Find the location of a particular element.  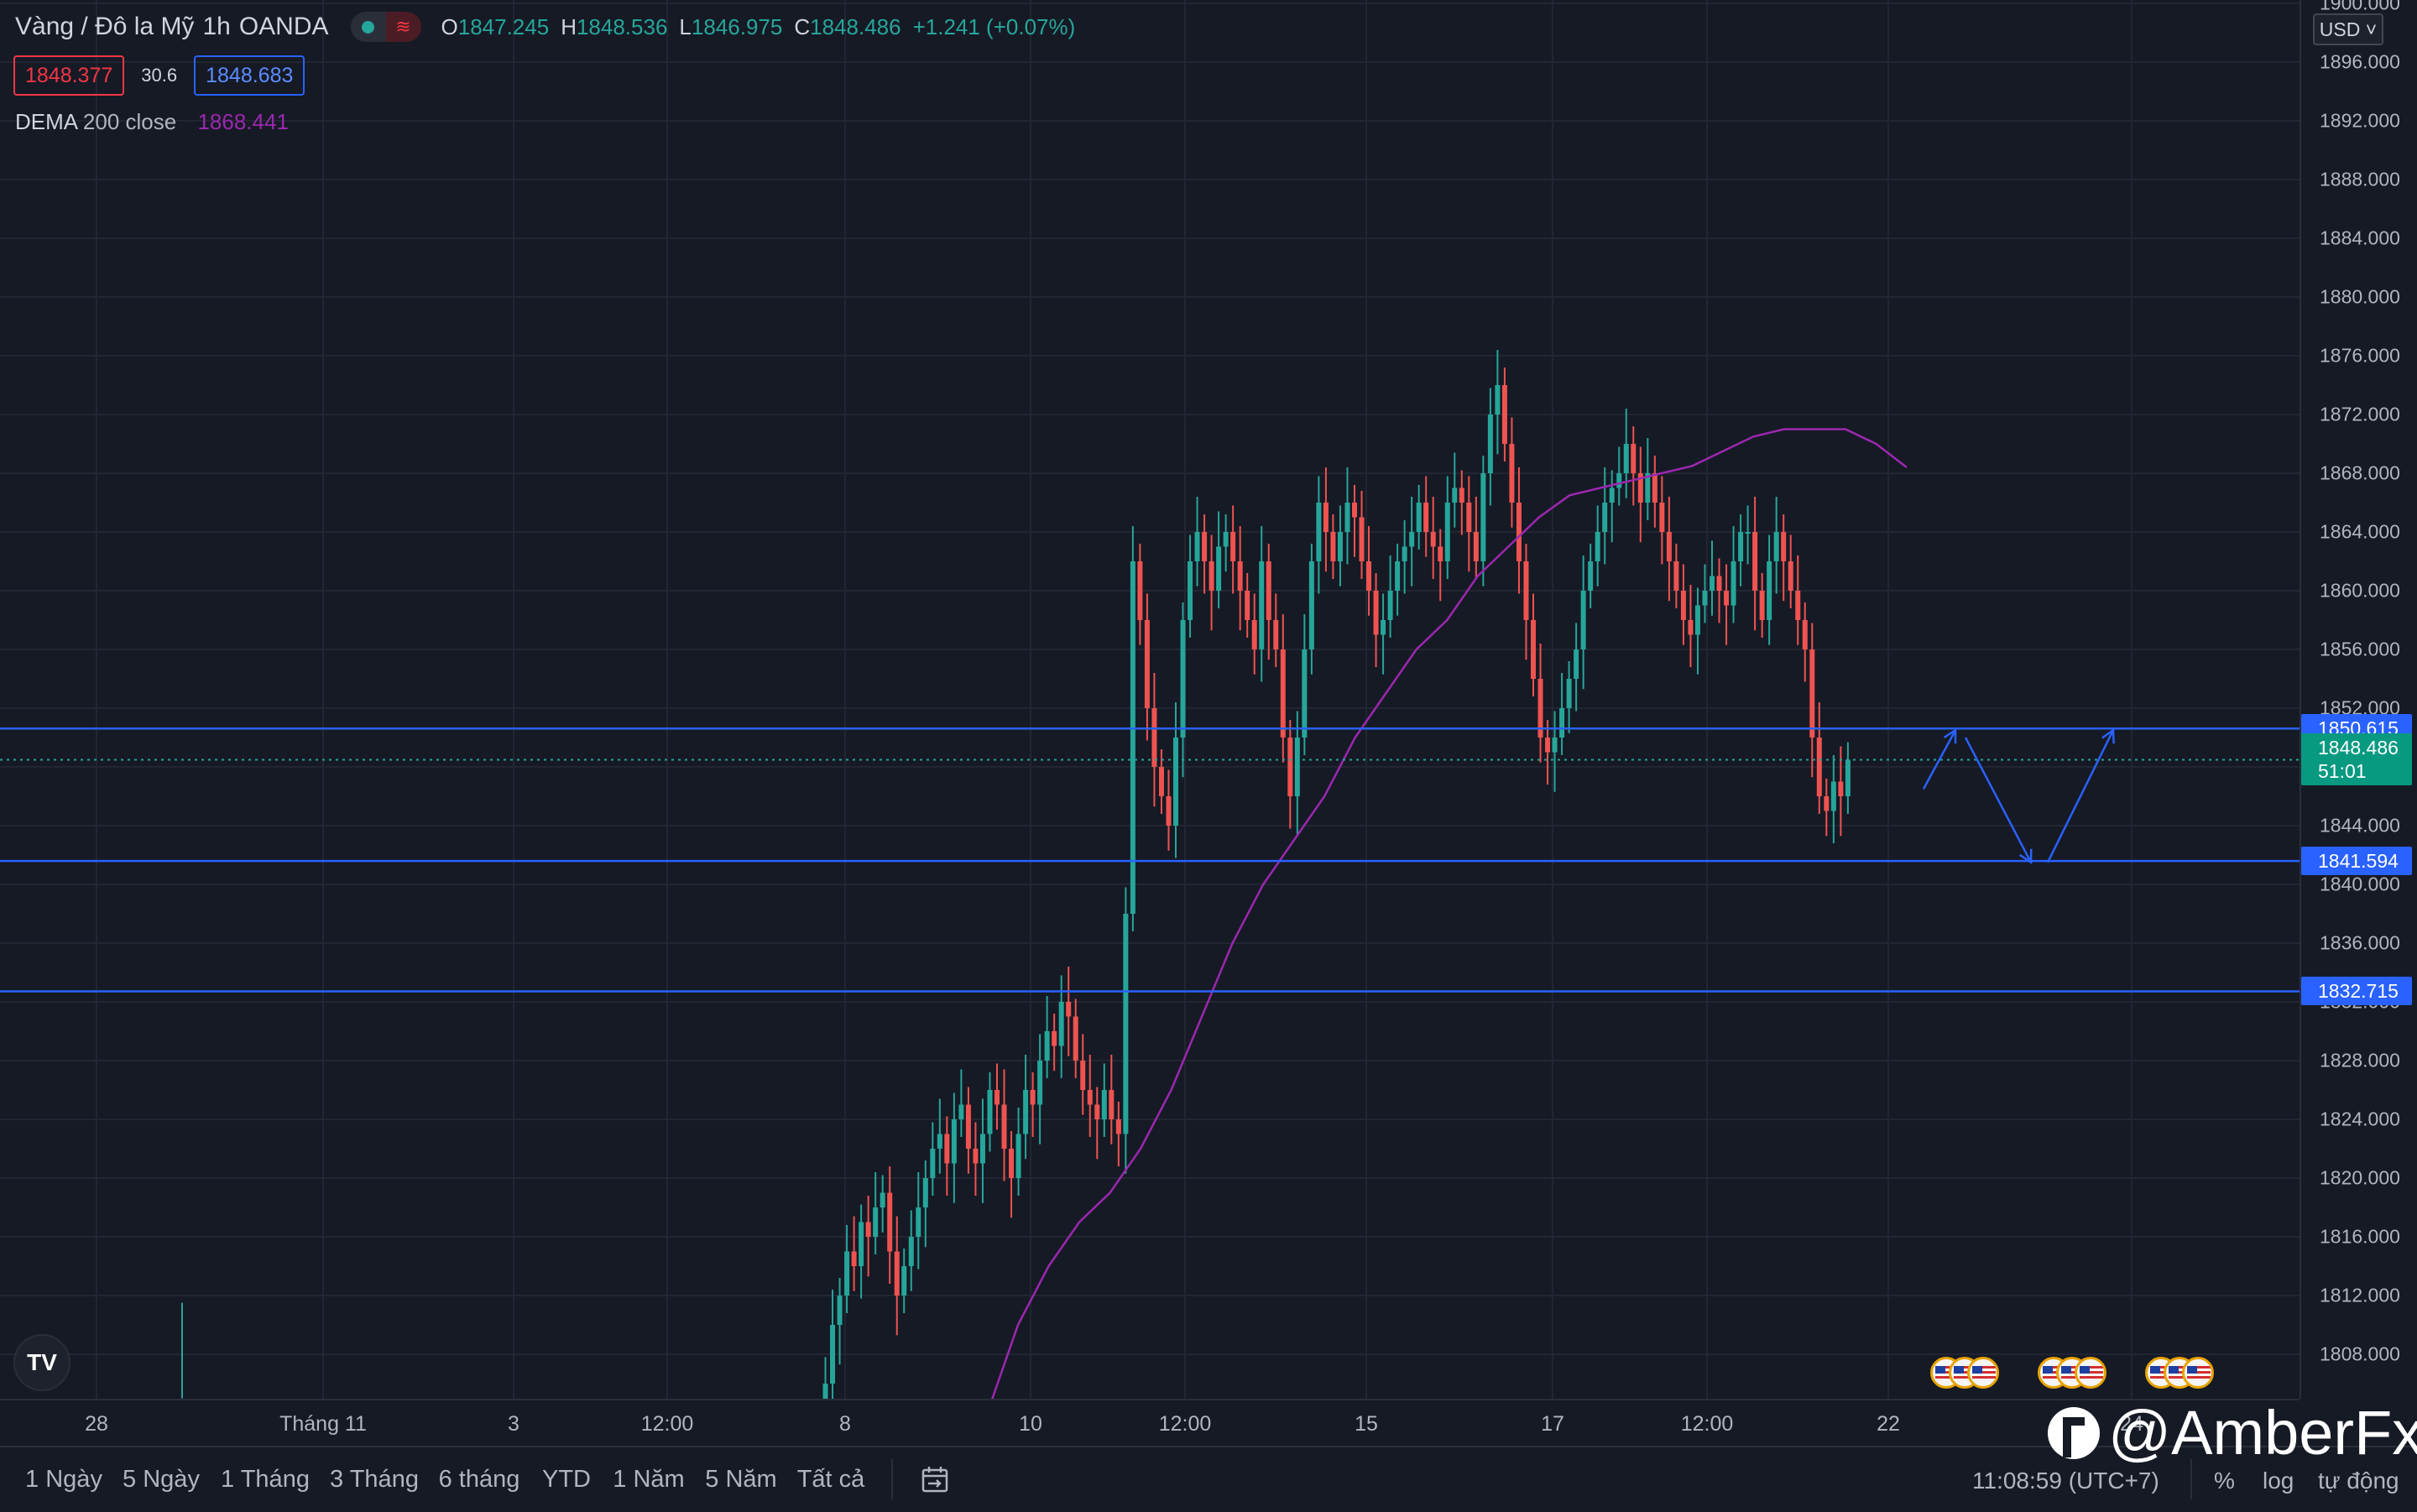

range-button: 6 tháng is located at coordinates (479, 1479).